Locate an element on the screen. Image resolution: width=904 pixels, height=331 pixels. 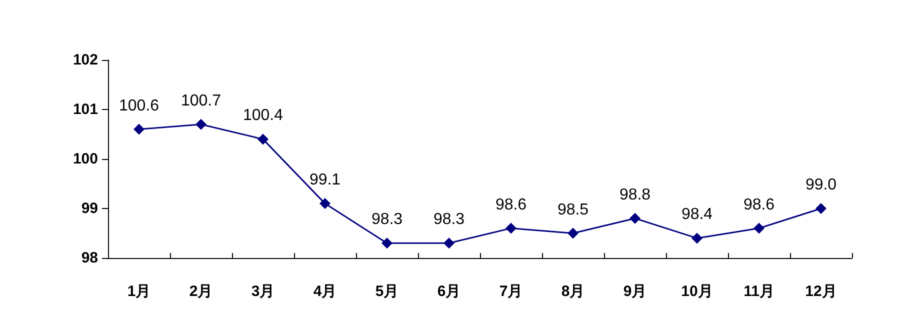
data-label: 98.5 is located at coordinates (573, 209).